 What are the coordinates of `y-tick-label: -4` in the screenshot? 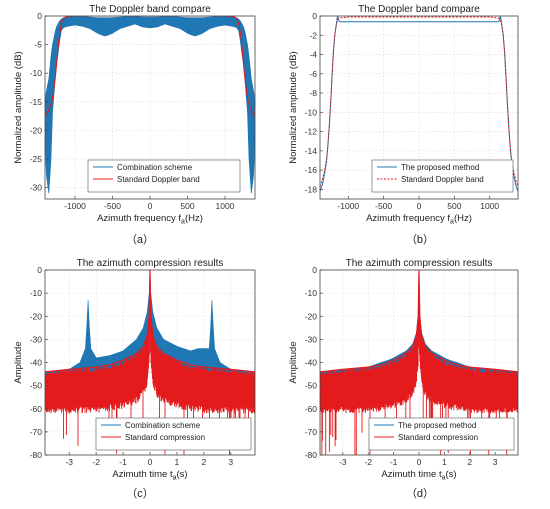 It's located at (313, 55).